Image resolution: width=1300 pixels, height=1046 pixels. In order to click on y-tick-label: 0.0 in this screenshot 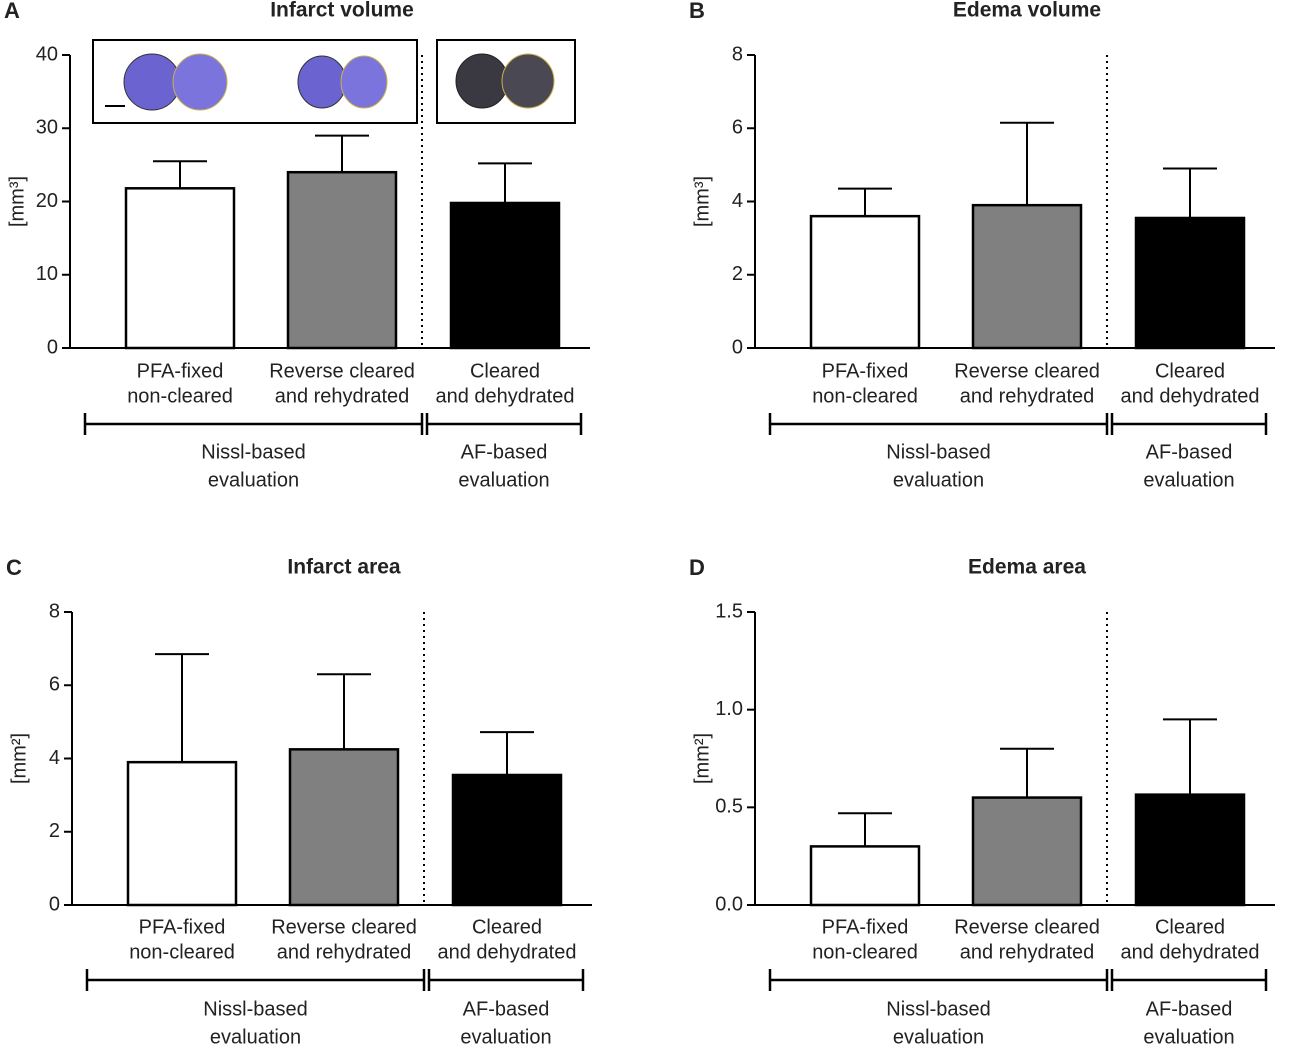, I will do `click(729, 904)`.